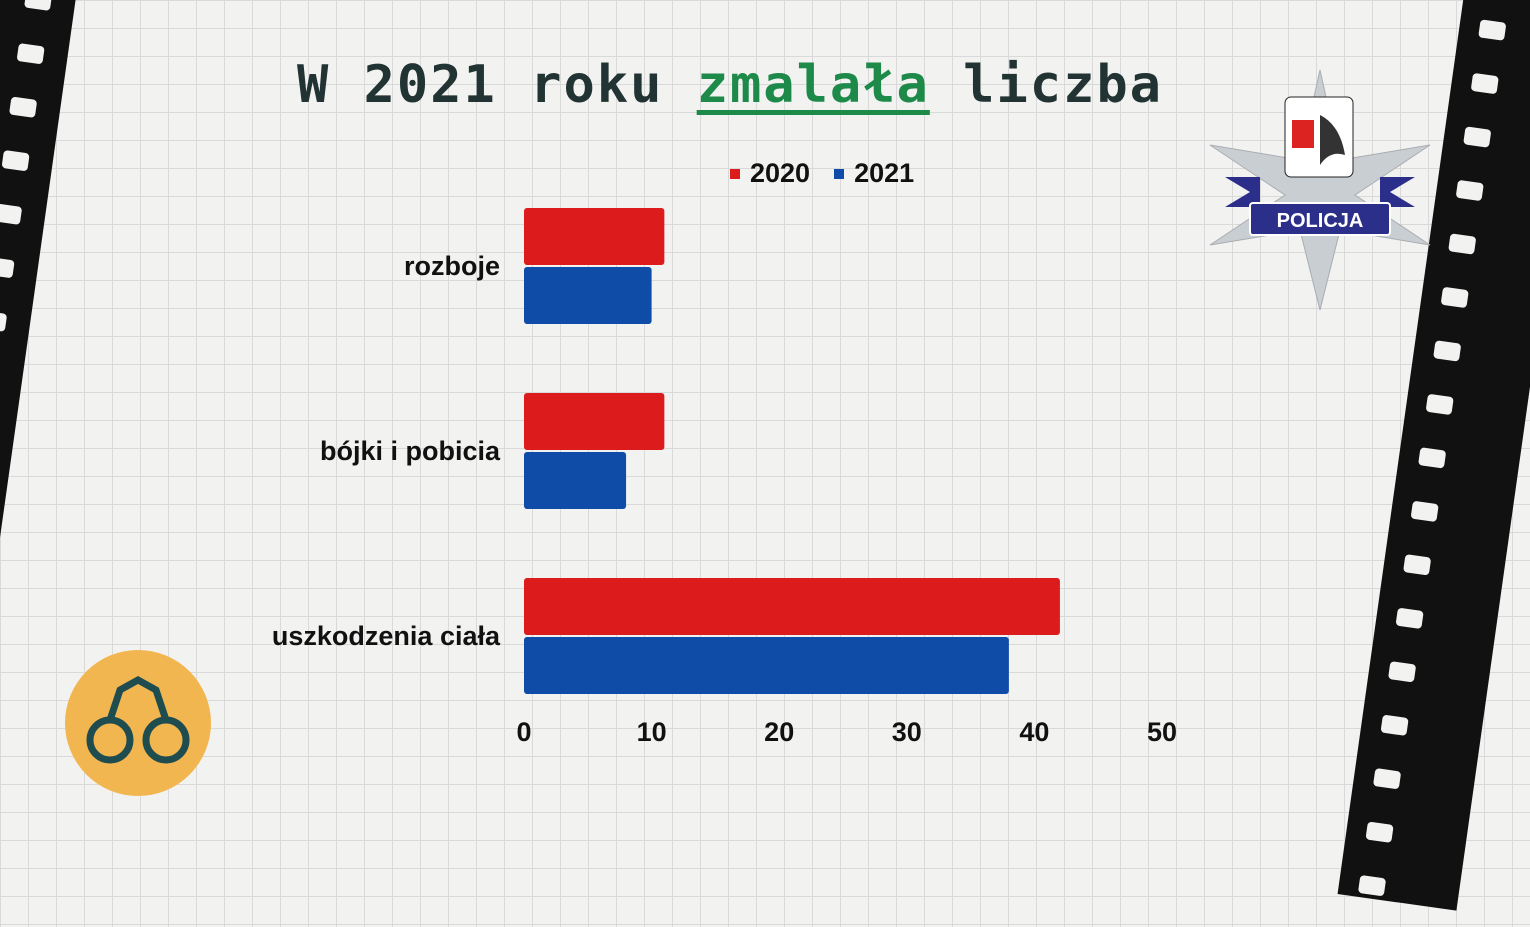 The width and height of the screenshot is (1530, 927). I want to click on legend-swatch-2021, so click(839, 173).